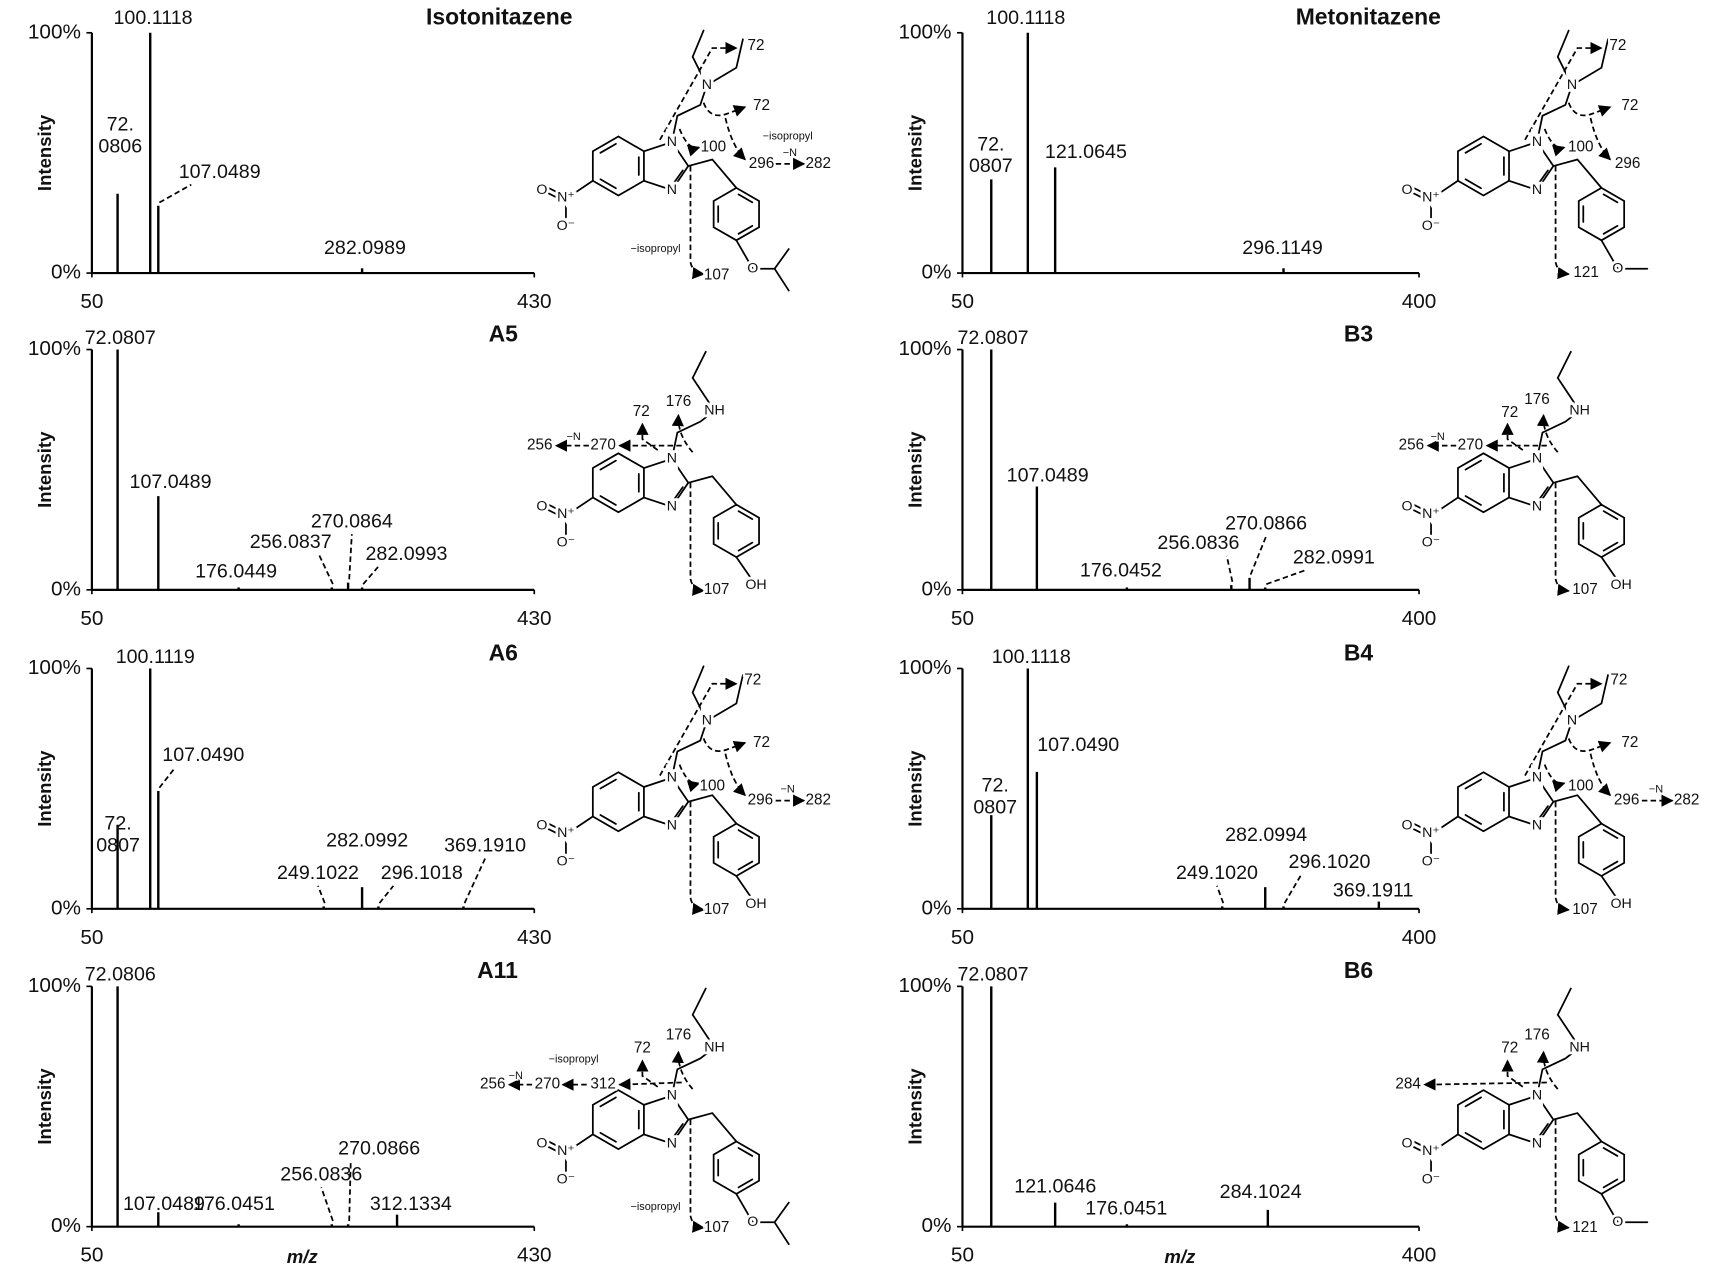 The image size is (1713, 1278). Describe the element at coordinates (497, 970) in the screenshot. I see `chart-title: A11` at that location.